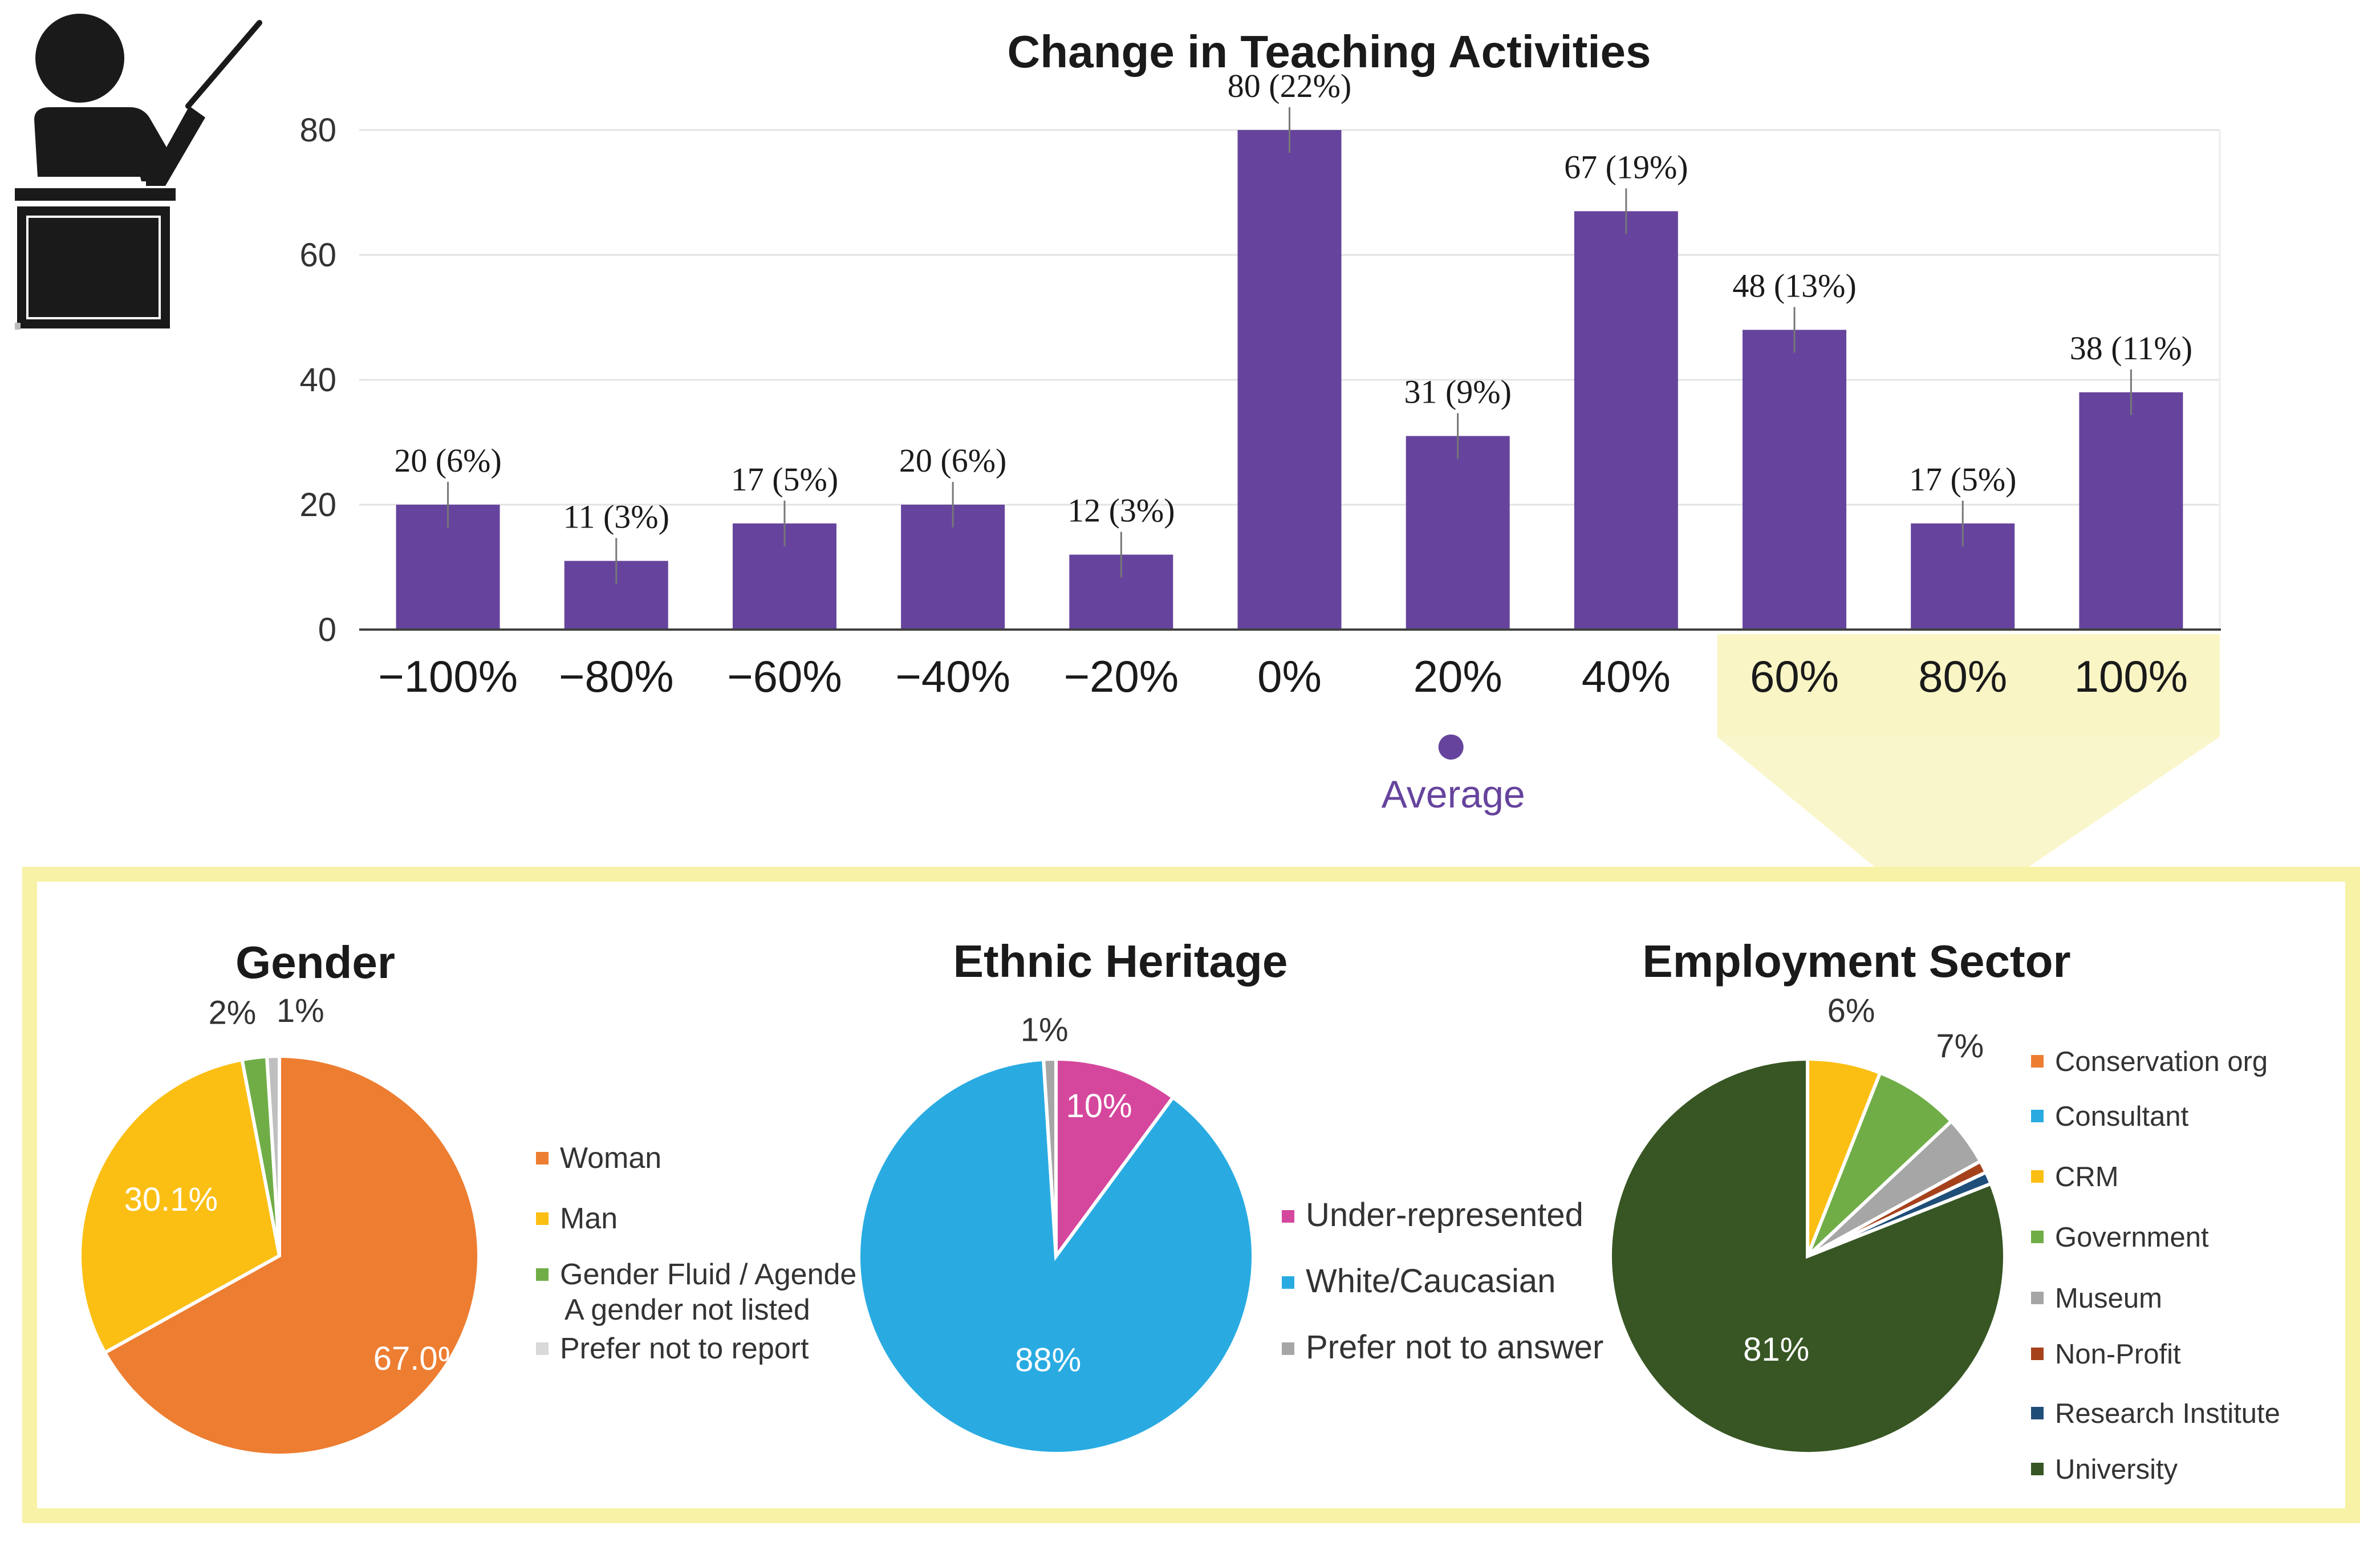  I want to click on bar-chart-title: Change in Teaching Activities, so click(1329, 51).